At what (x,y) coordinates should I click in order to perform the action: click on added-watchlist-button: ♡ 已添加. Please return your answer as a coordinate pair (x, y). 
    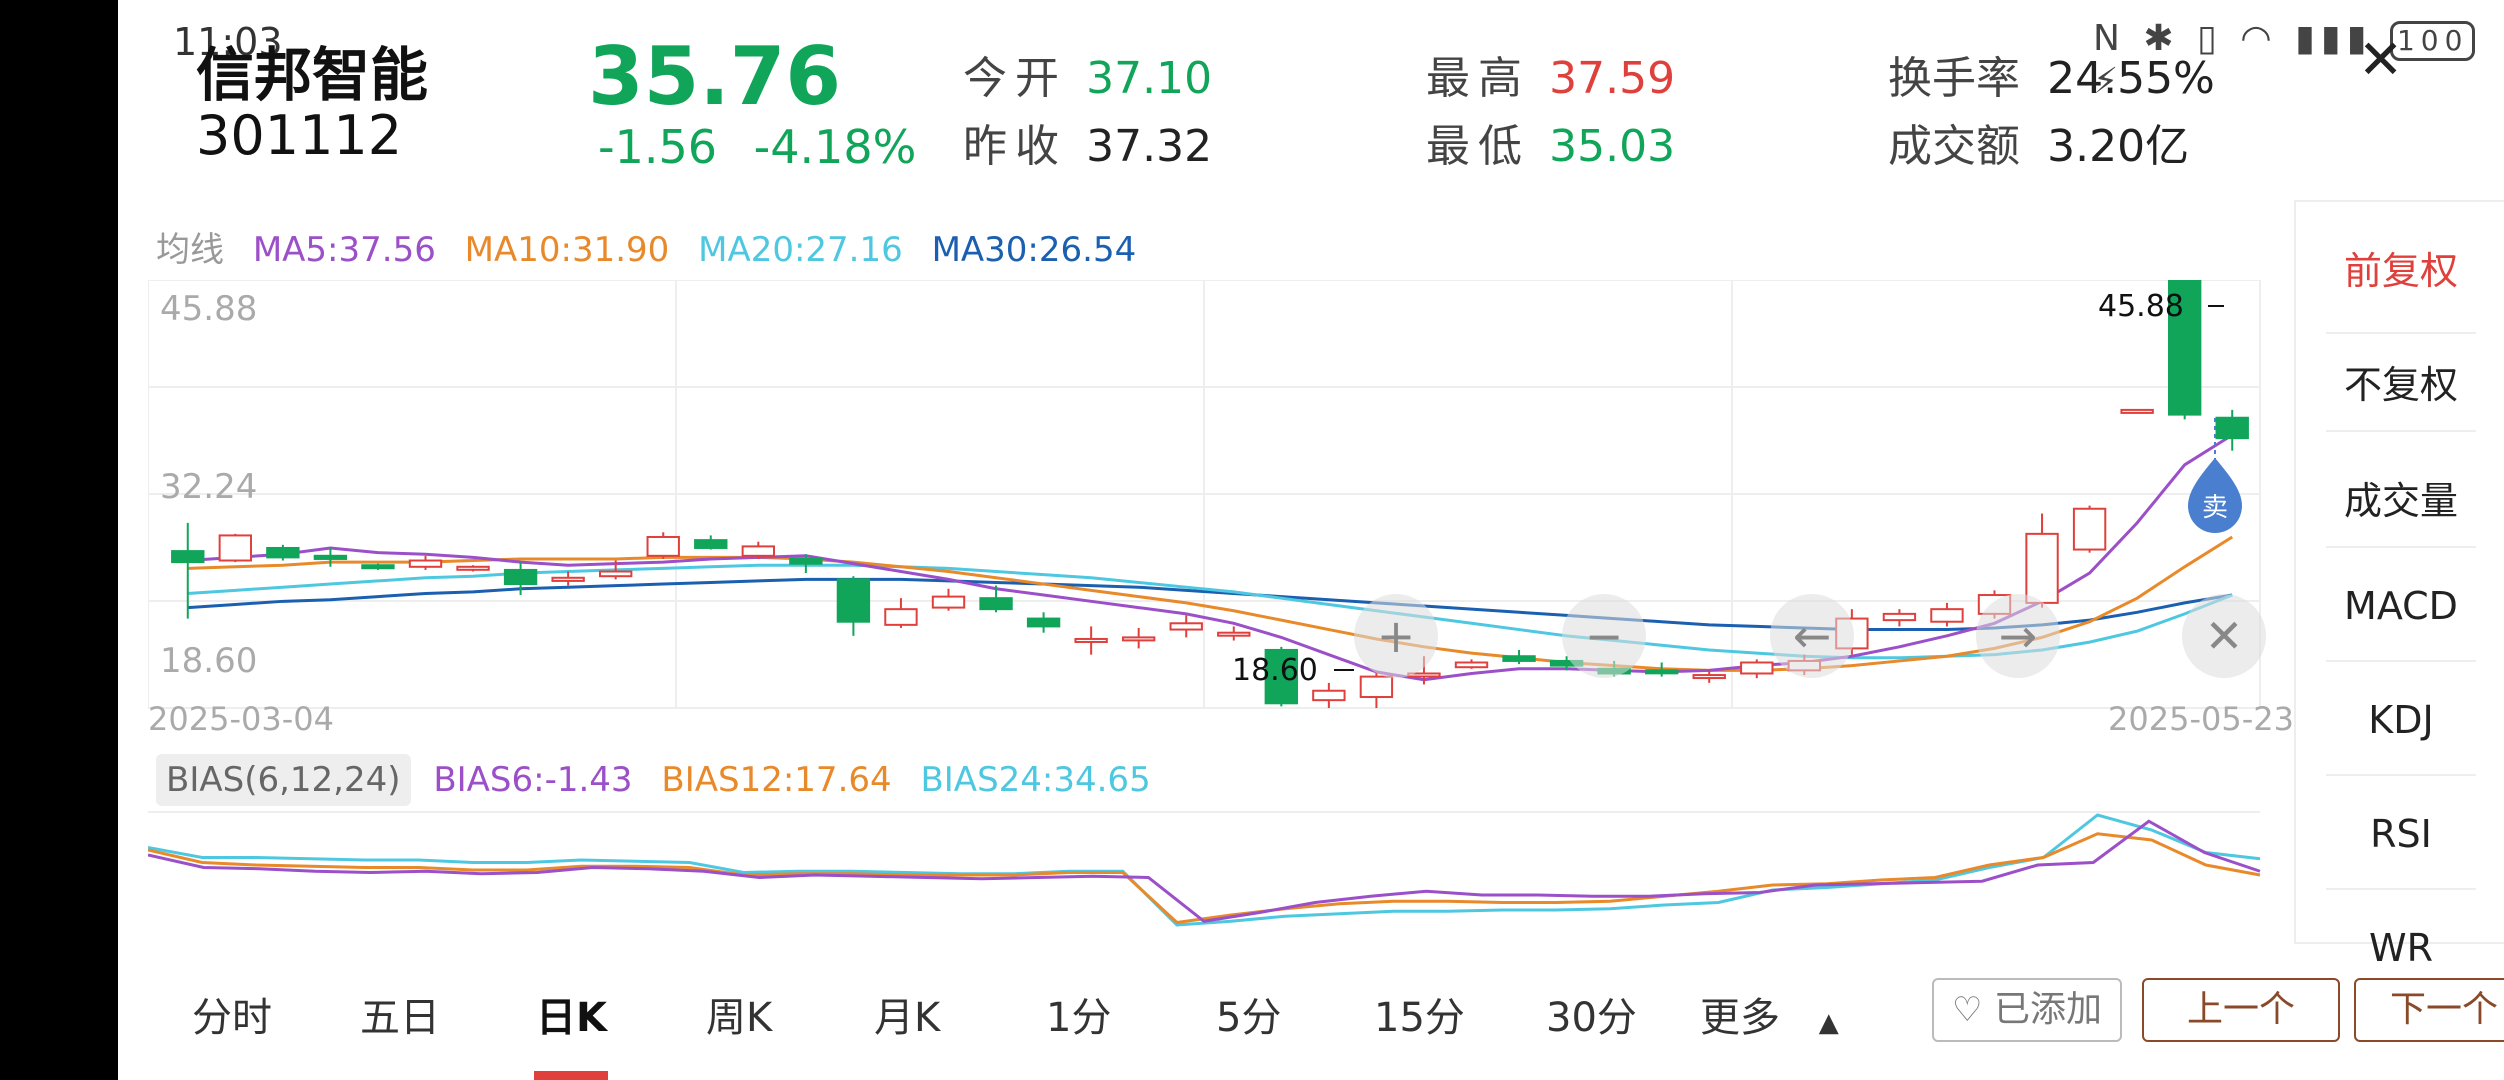
    Looking at the image, I should click on (2027, 1010).